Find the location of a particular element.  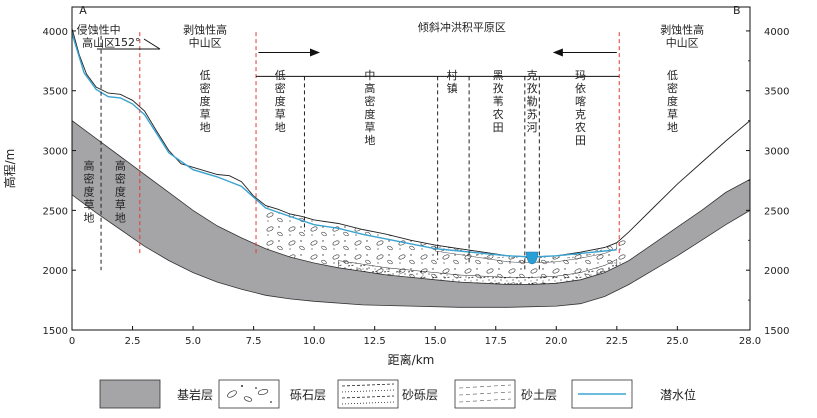

x-tick-label: 0 is located at coordinates (72, 341).